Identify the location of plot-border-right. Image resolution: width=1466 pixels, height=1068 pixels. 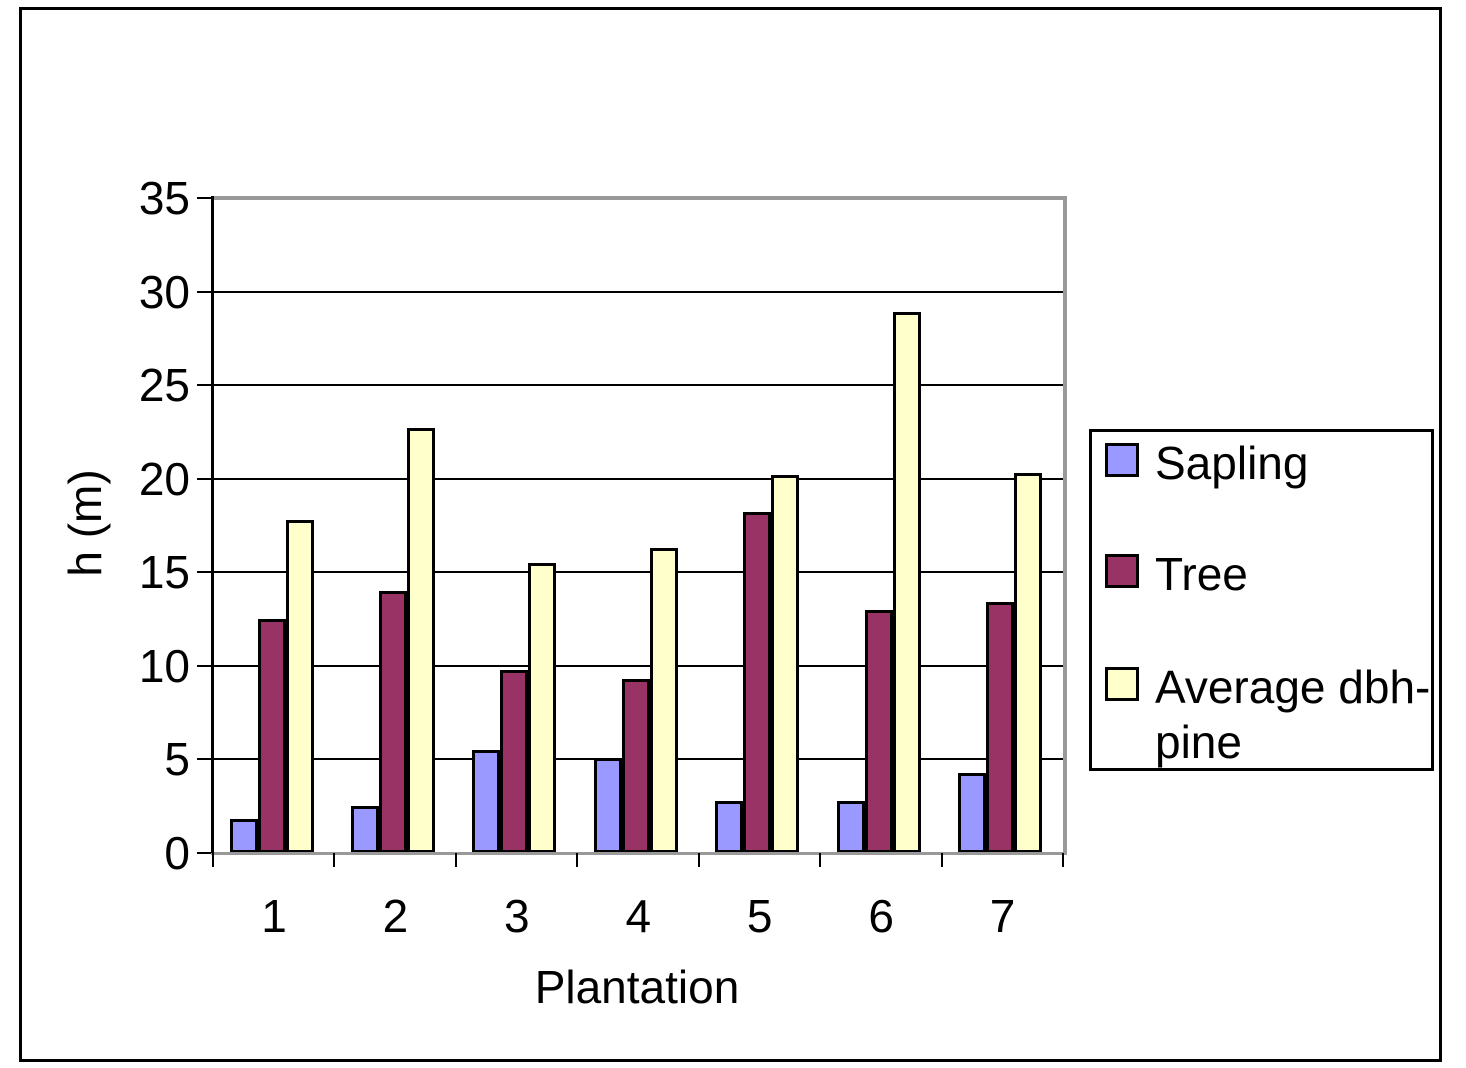
(1065, 525).